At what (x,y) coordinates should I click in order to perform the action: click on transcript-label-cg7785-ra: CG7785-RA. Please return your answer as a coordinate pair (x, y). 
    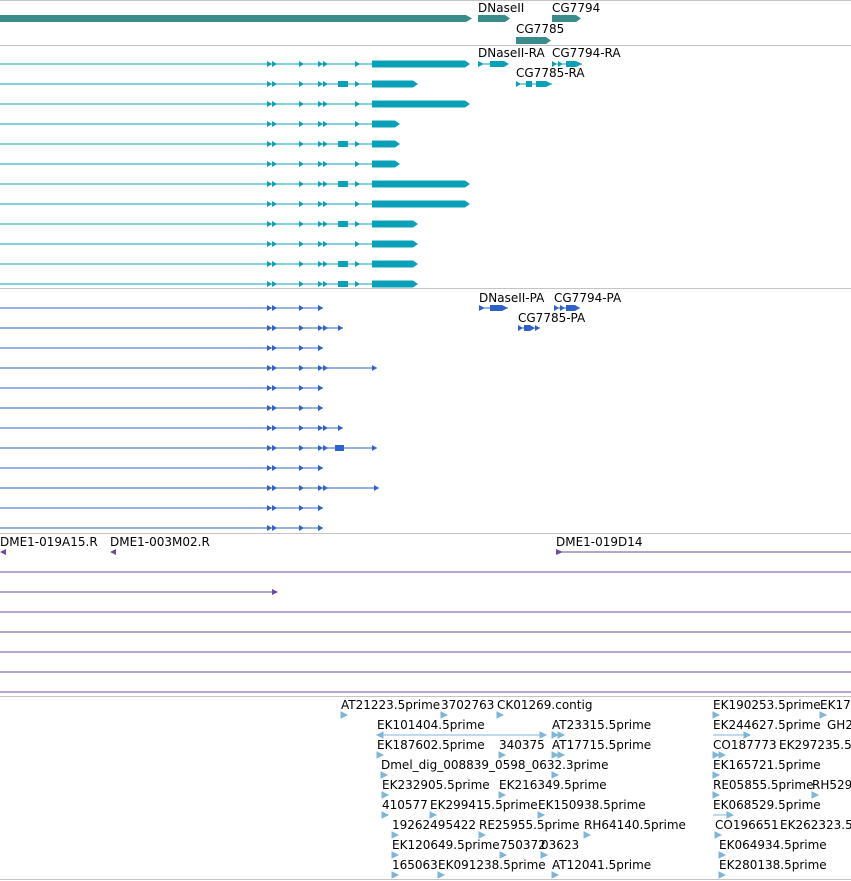
    Looking at the image, I should click on (550, 73).